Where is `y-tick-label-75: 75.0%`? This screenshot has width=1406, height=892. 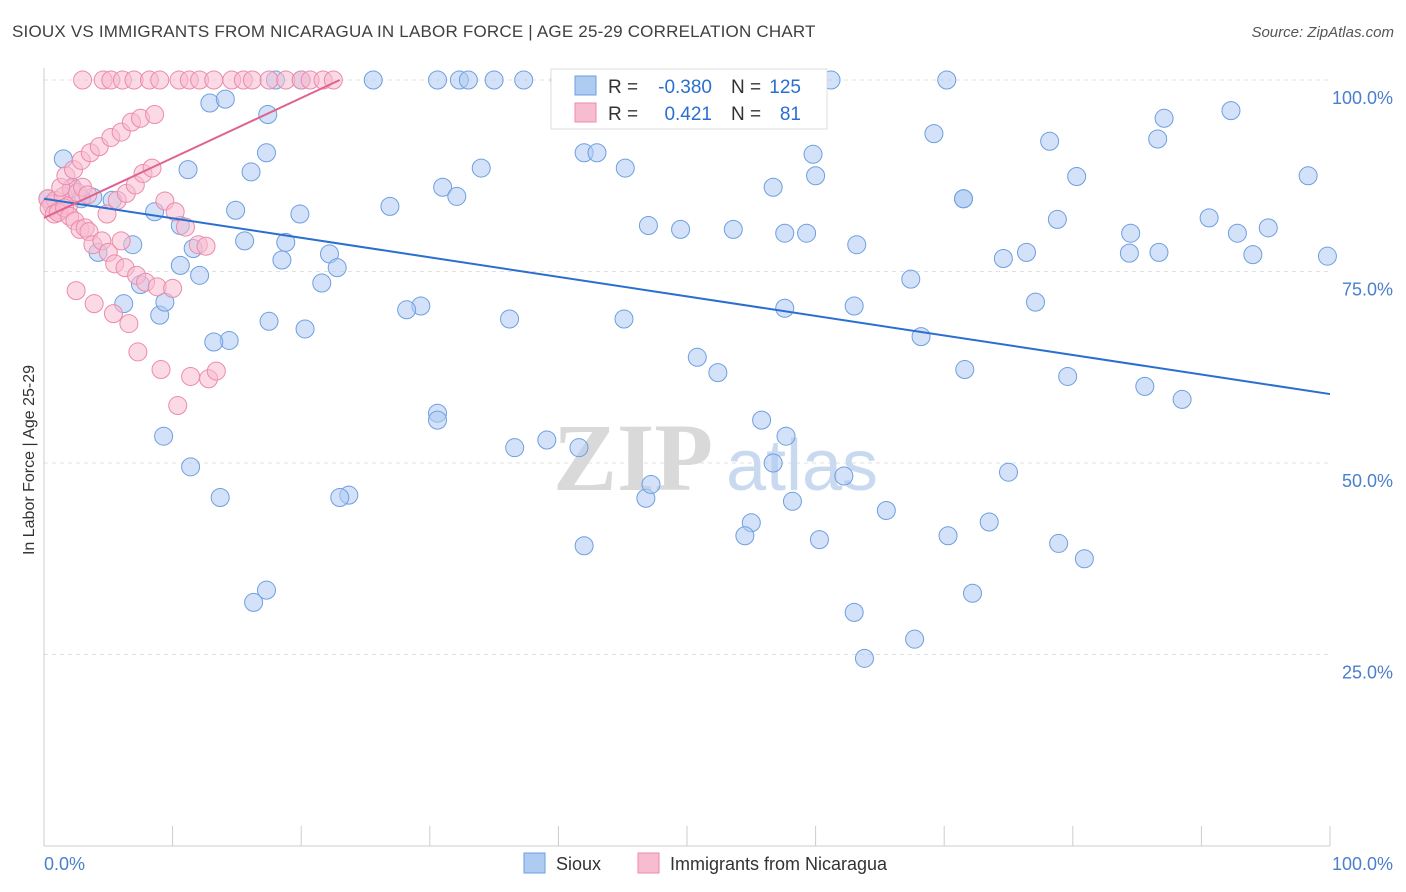 y-tick-label-75: 75.0% is located at coordinates (1367, 290).